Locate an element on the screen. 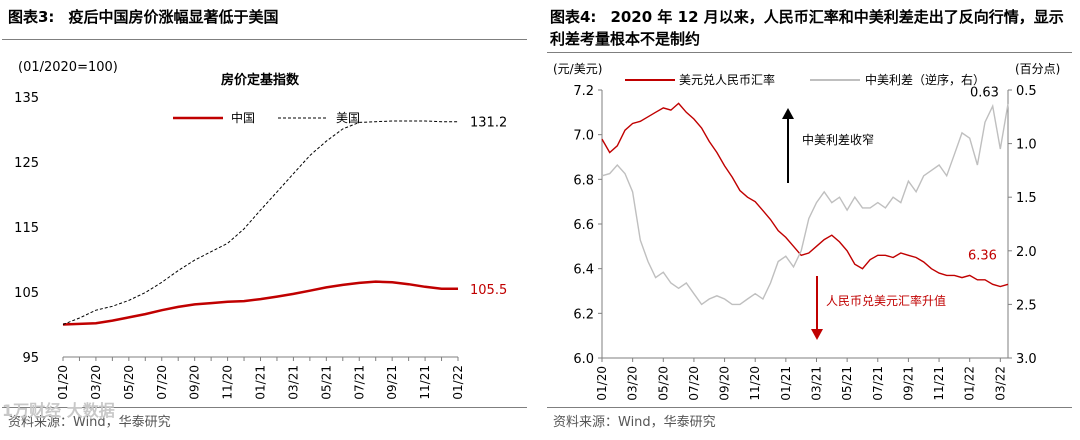 This screenshot has height=440, width=1080. left-x-tick-label: 03/20 is located at coordinates (96, 382).